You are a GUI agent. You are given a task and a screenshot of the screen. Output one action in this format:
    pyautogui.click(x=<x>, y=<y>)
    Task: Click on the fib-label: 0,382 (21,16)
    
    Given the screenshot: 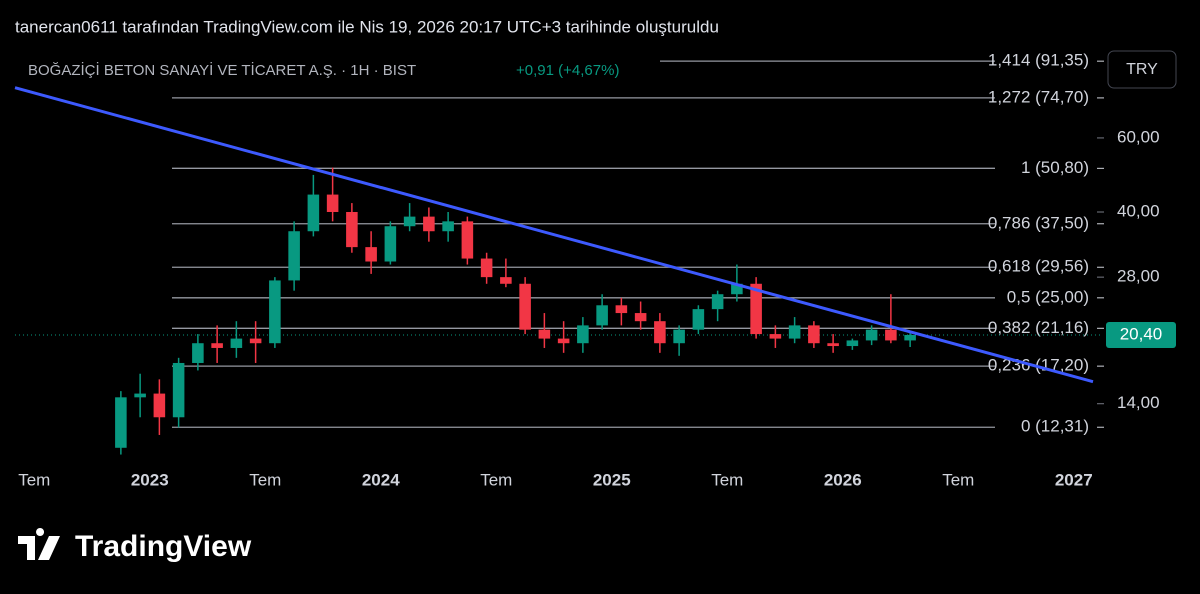 What is the action you would take?
    pyautogui.click(x=1038, y=327)
    